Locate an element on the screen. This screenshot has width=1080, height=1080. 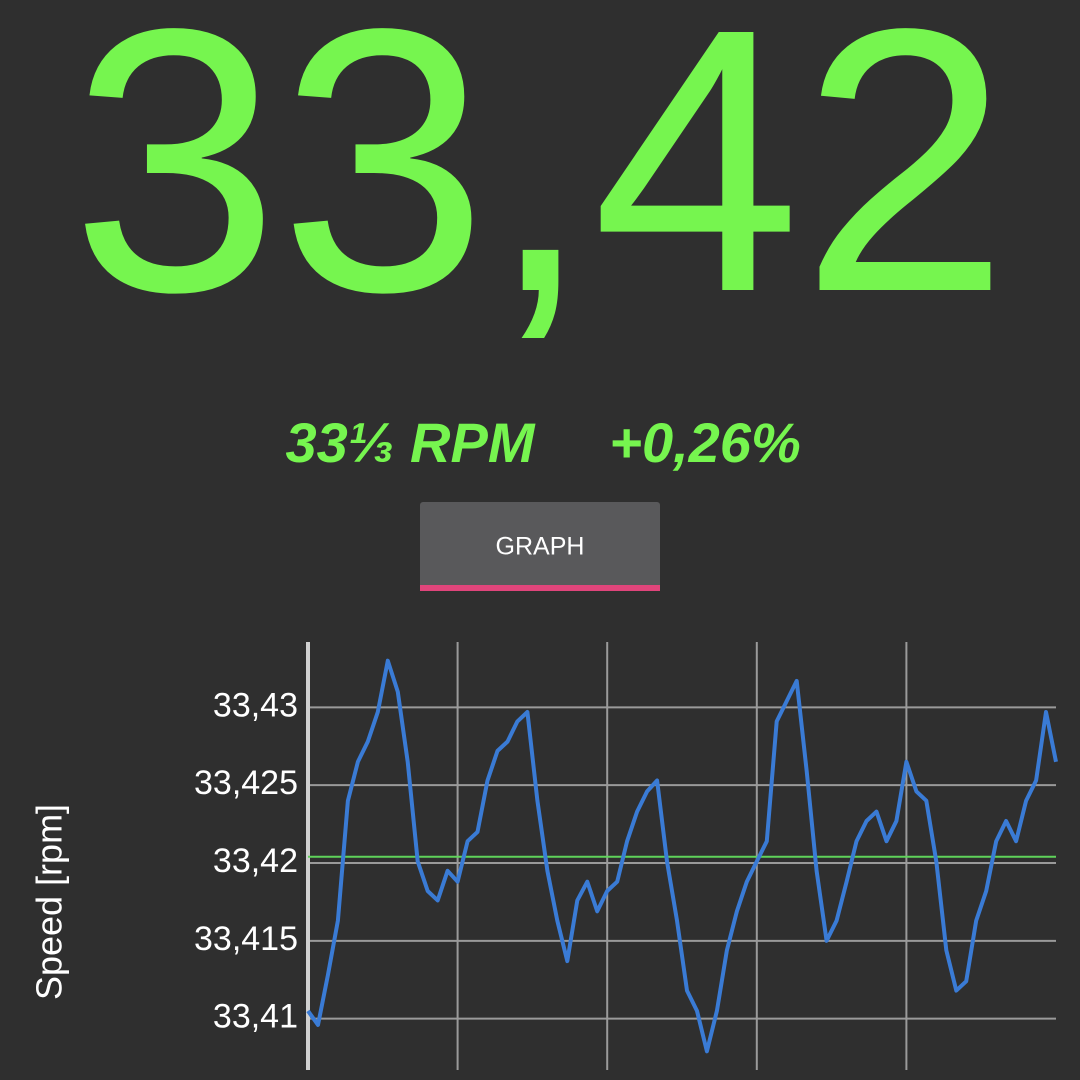
graph-button: GRAPH is located at coordinates (540, 546).